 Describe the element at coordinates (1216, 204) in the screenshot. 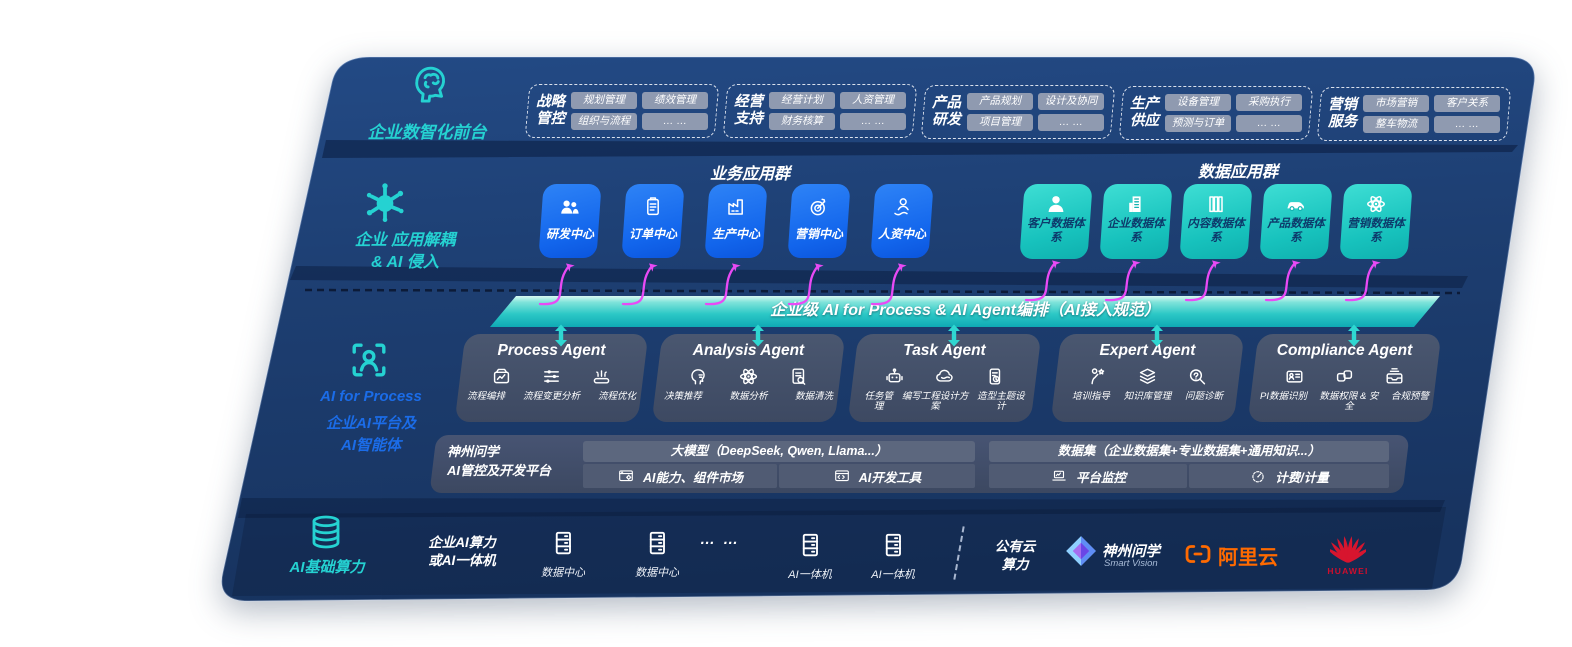

I see `books-icon` at that location.